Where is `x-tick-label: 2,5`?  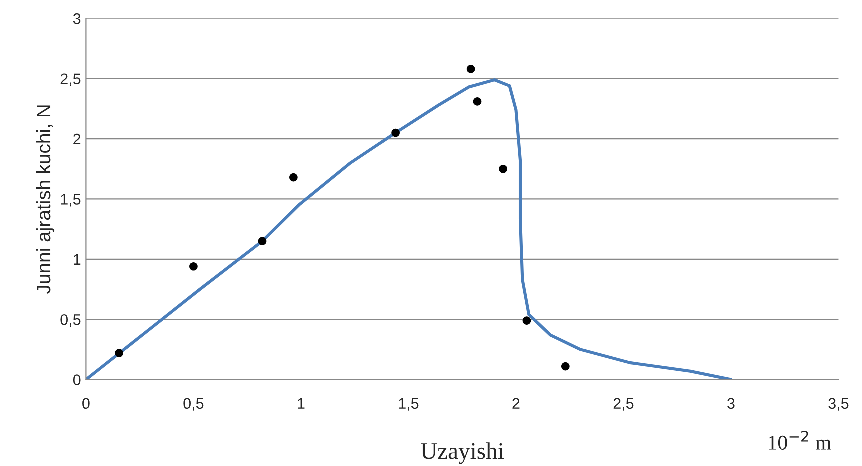 x-tick-label: 2,5 is located at coordinates (624, 404).